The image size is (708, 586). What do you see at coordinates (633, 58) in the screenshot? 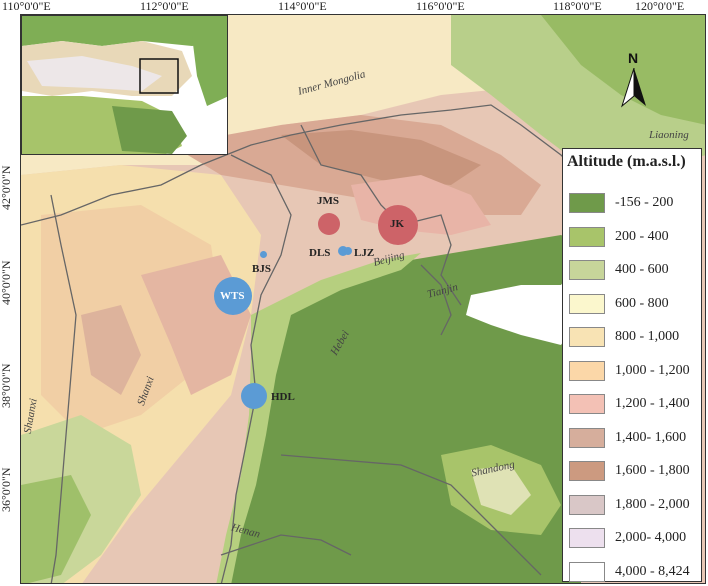
I see `north-arrow-label: N` at bounding box center [633, 58].